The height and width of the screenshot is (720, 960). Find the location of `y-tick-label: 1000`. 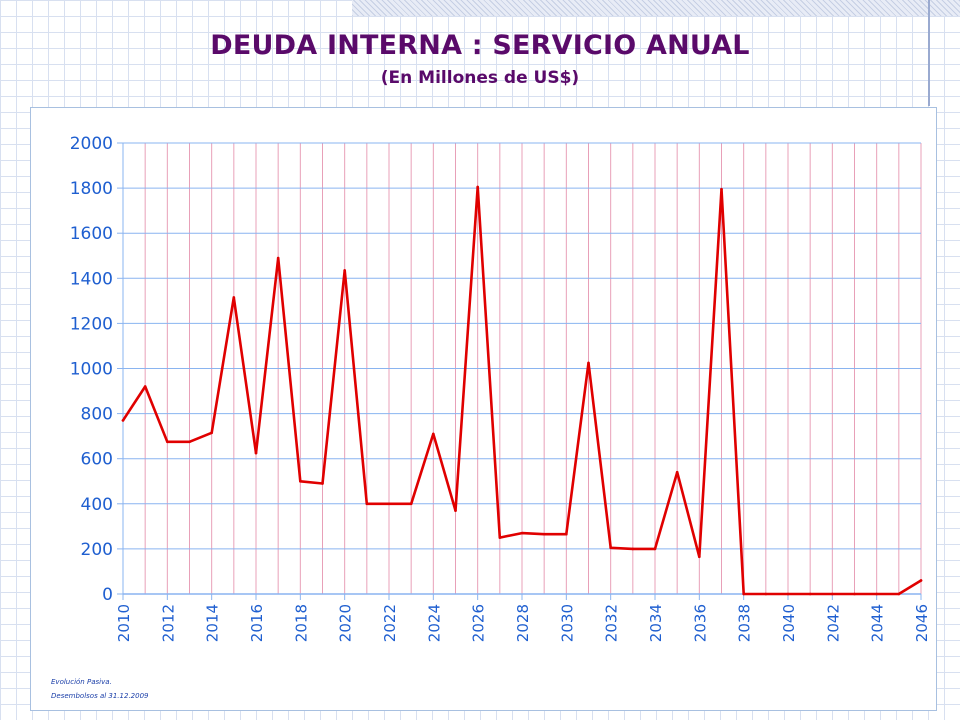

y-tick-label: 1000 is located at coordinates (91, 370).